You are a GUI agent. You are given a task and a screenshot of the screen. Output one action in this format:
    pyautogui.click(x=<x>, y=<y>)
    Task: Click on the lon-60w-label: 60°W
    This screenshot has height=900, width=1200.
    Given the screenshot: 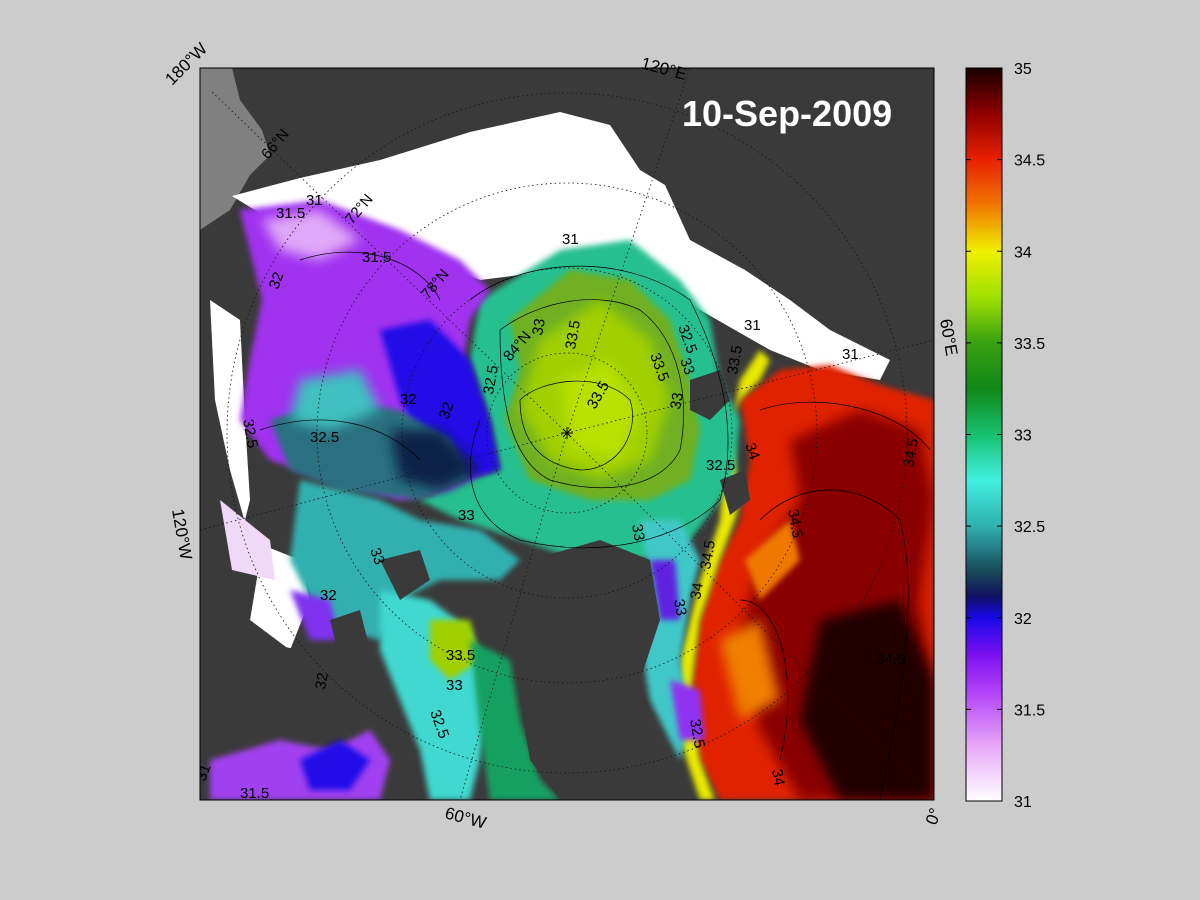 What is the action you would take?
    pyautogui.click(x=465, y=818)
    